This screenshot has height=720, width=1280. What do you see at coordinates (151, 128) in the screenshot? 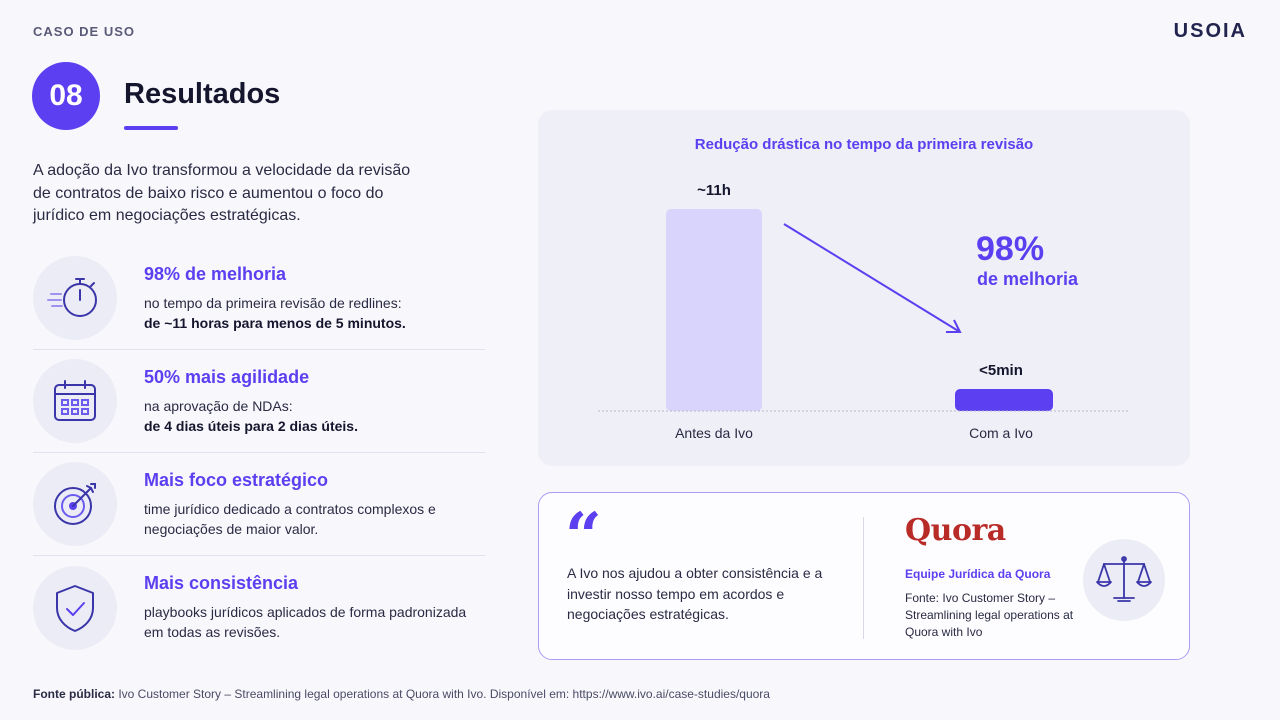
I see `title-underline` at bounding box center [151, 128].